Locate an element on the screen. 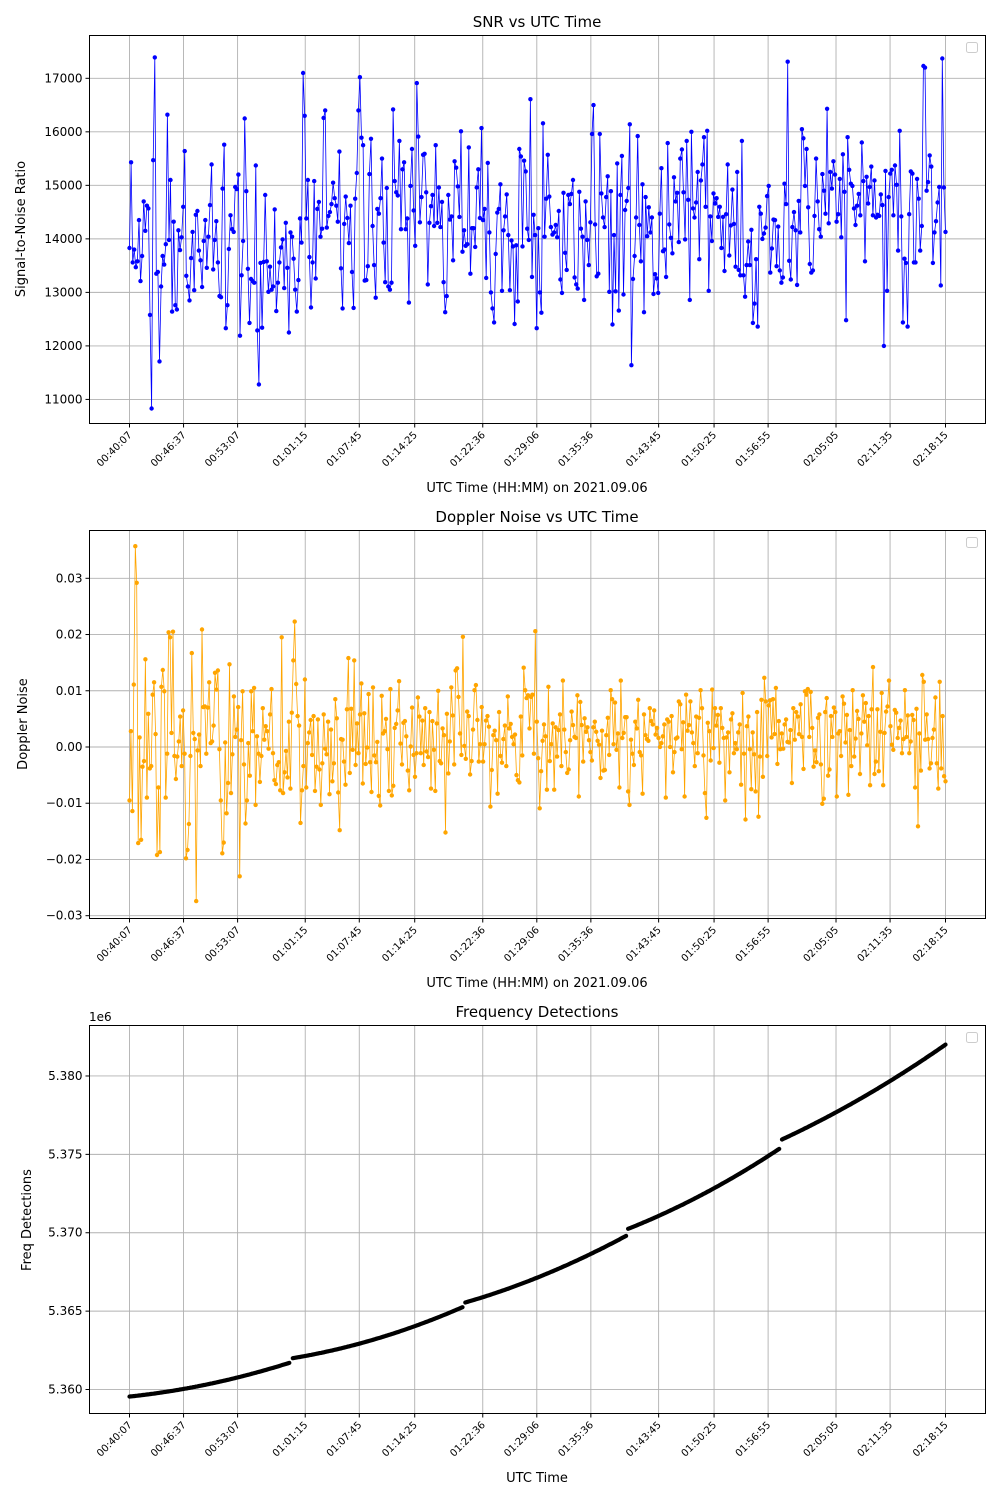 The height and width of the screenshot is (1500, 1000). frequency-x-tick-label: 00:53:07 is located at coordinates (223, 1440).